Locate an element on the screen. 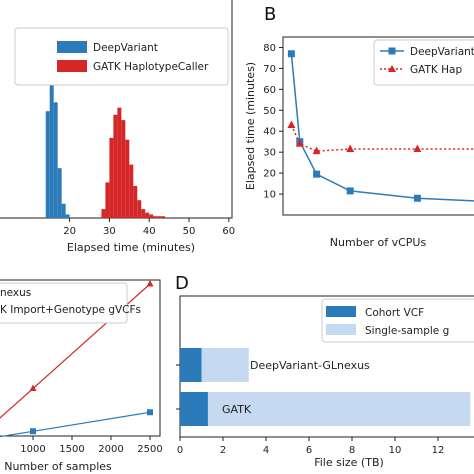  bar-category-label: DeepVariant-GLnexus is located at coordinates (310, 365).